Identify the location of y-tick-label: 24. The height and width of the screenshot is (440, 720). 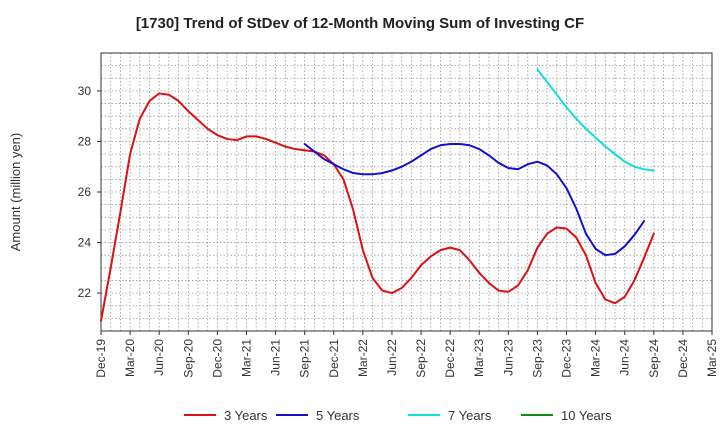
(85, 243).